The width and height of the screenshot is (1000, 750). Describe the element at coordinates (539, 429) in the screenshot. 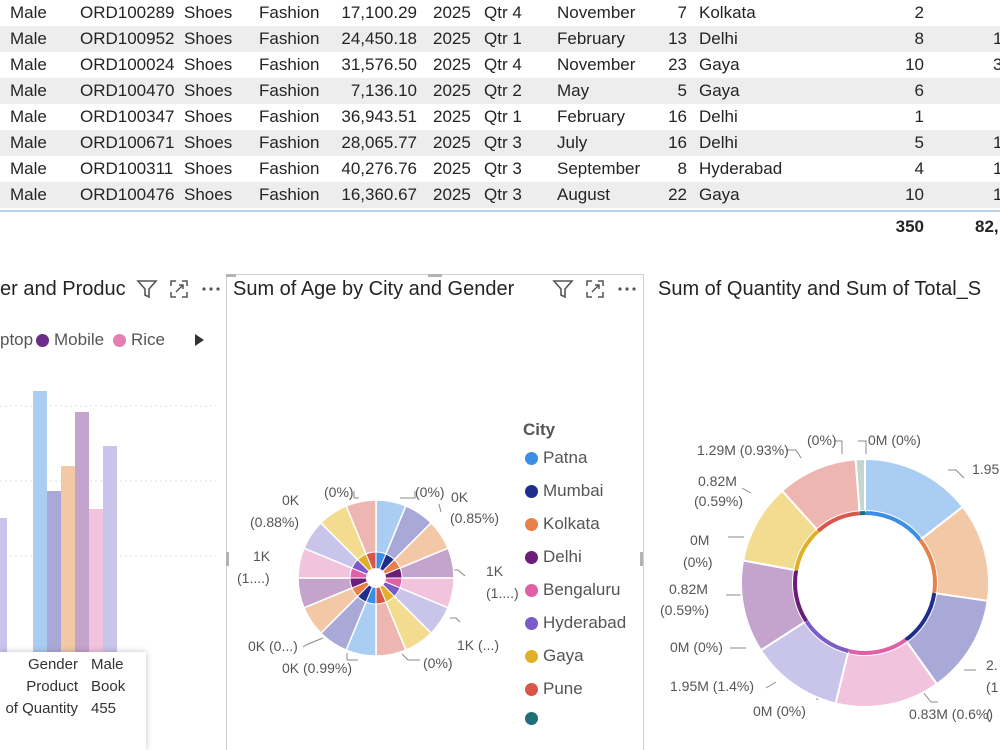

I see `legend-title: City` at that location.